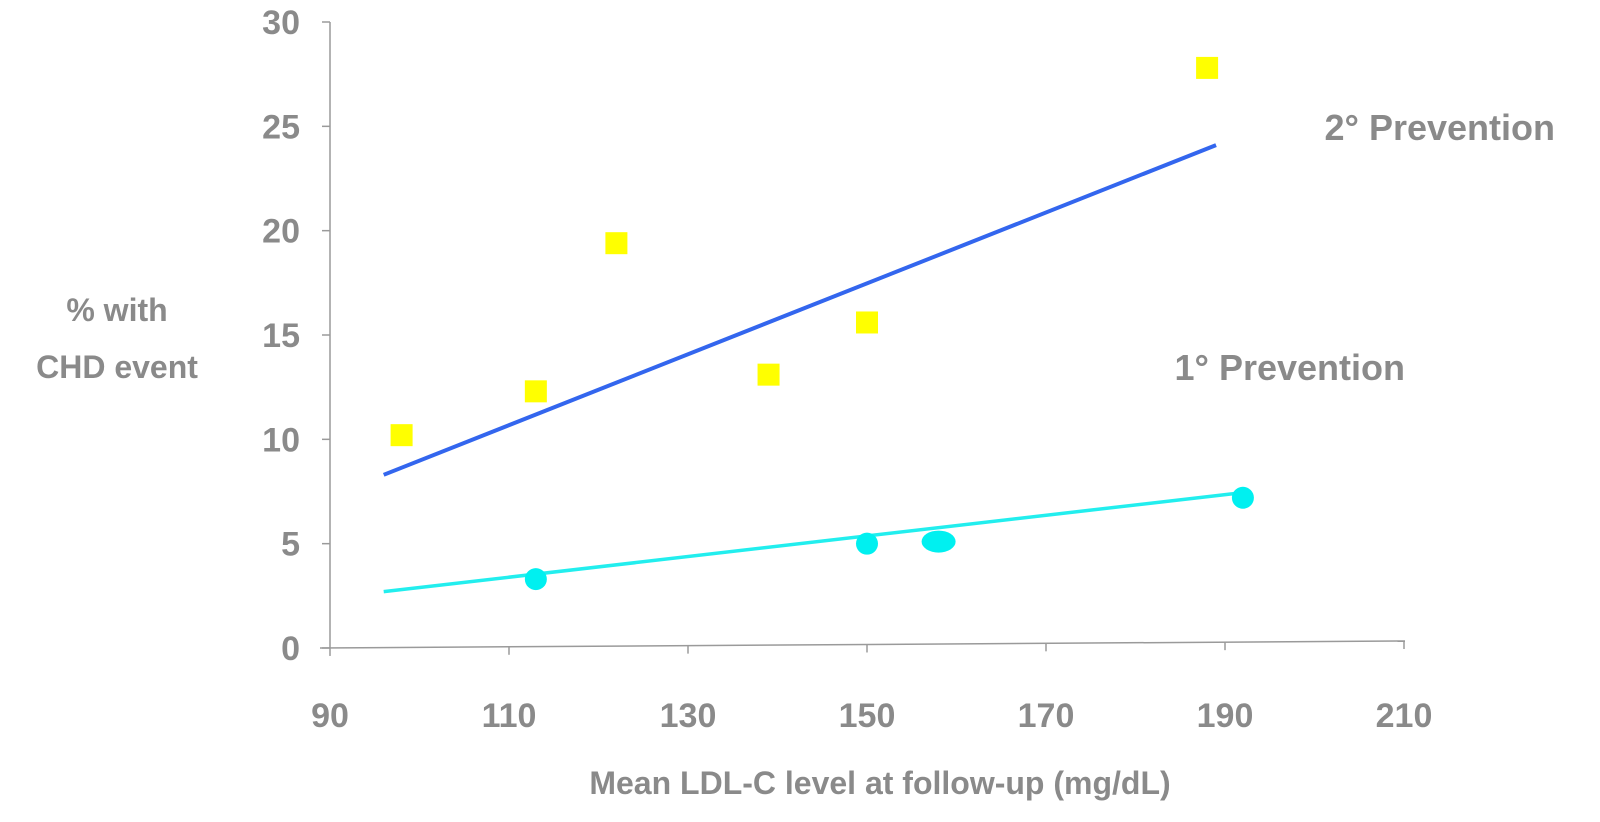 The height and width of the screenshot is (822, 1600). Describe the element at coordinates (1440, 127) in the screenshot. I see `series-label-secondary-prevention: 2° Prevention` at that location.